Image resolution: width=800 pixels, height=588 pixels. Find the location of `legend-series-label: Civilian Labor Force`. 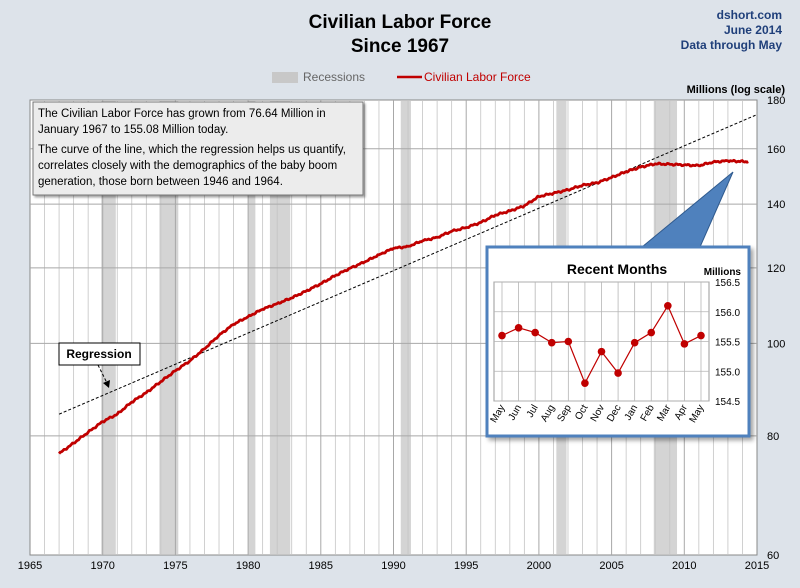

legend-series-label: Civilian Labor Force is located at coordinates (477, 77).